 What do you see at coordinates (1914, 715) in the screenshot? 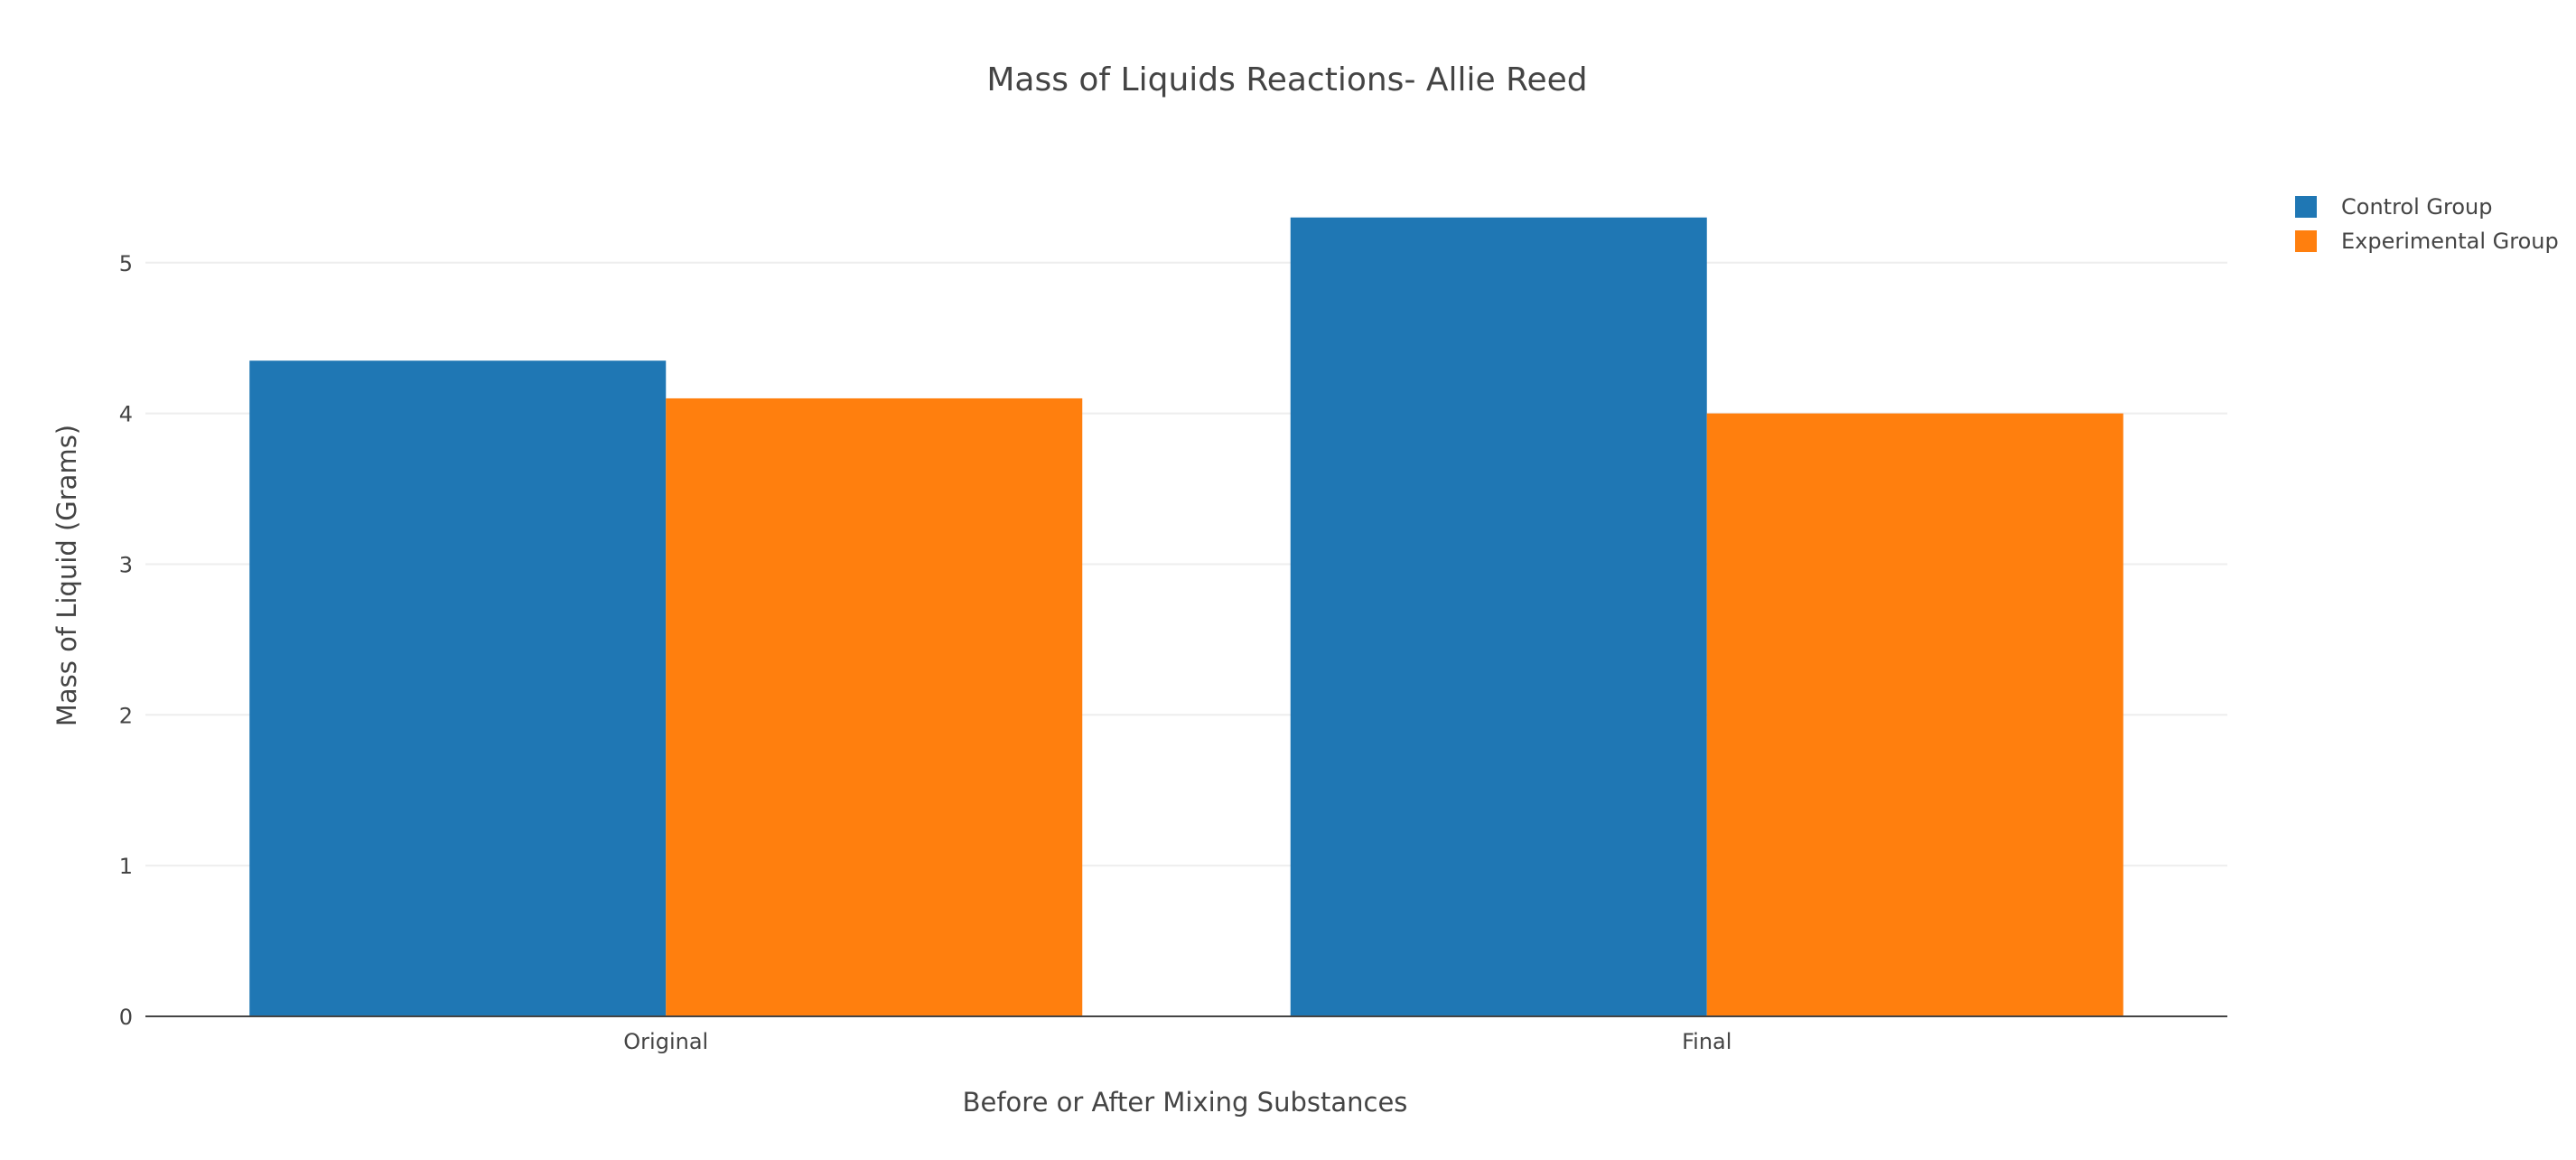
I see `bar-experimental-group-final` at bounding box center [1914, 715].